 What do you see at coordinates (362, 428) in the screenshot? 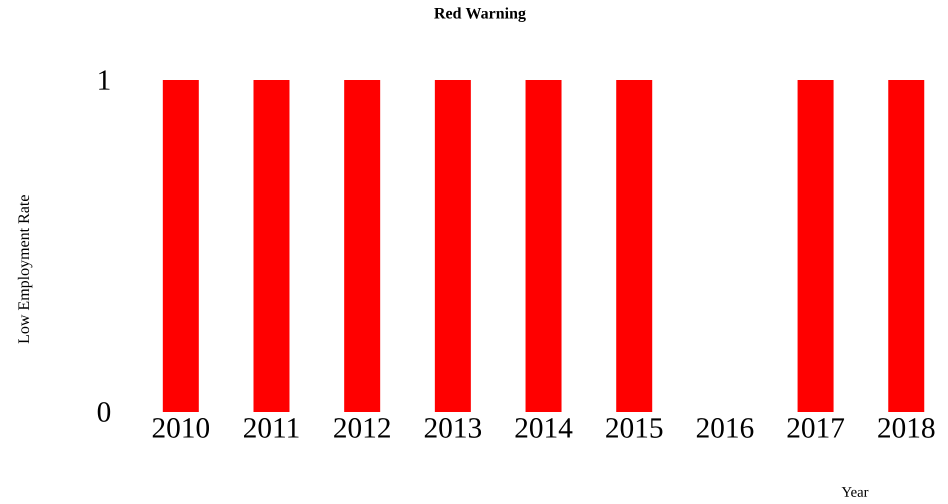
I see `x-tick-label: 2012` at bounding box center [362, 428].